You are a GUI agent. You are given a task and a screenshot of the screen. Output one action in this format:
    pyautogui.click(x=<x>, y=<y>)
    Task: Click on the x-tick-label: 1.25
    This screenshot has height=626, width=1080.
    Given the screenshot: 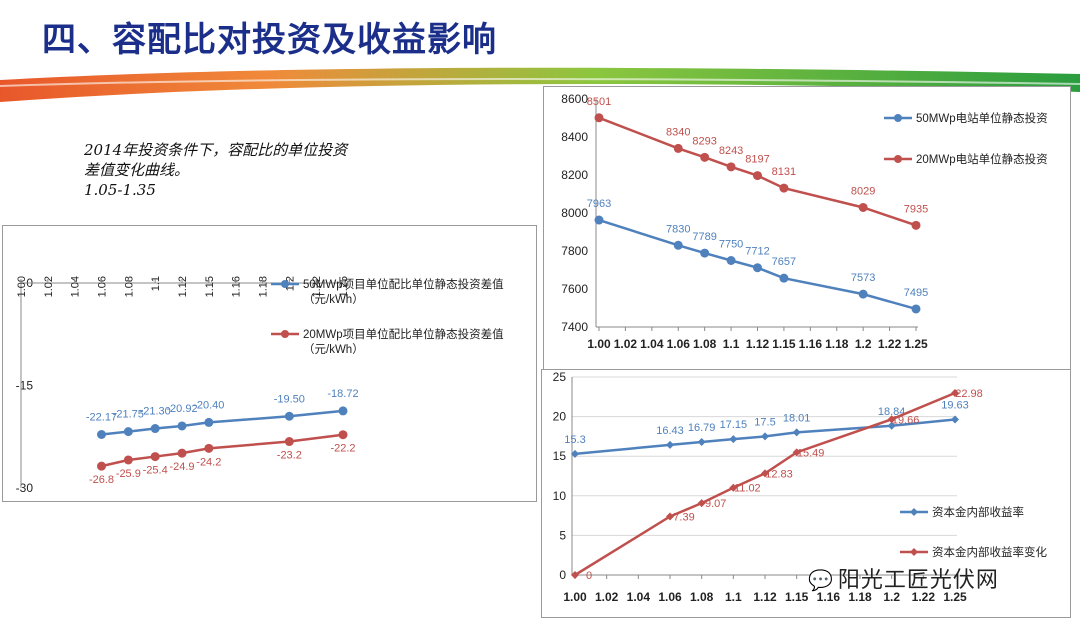 What is the action you would take?
    pyautogui.click(x=344, y=286)
    